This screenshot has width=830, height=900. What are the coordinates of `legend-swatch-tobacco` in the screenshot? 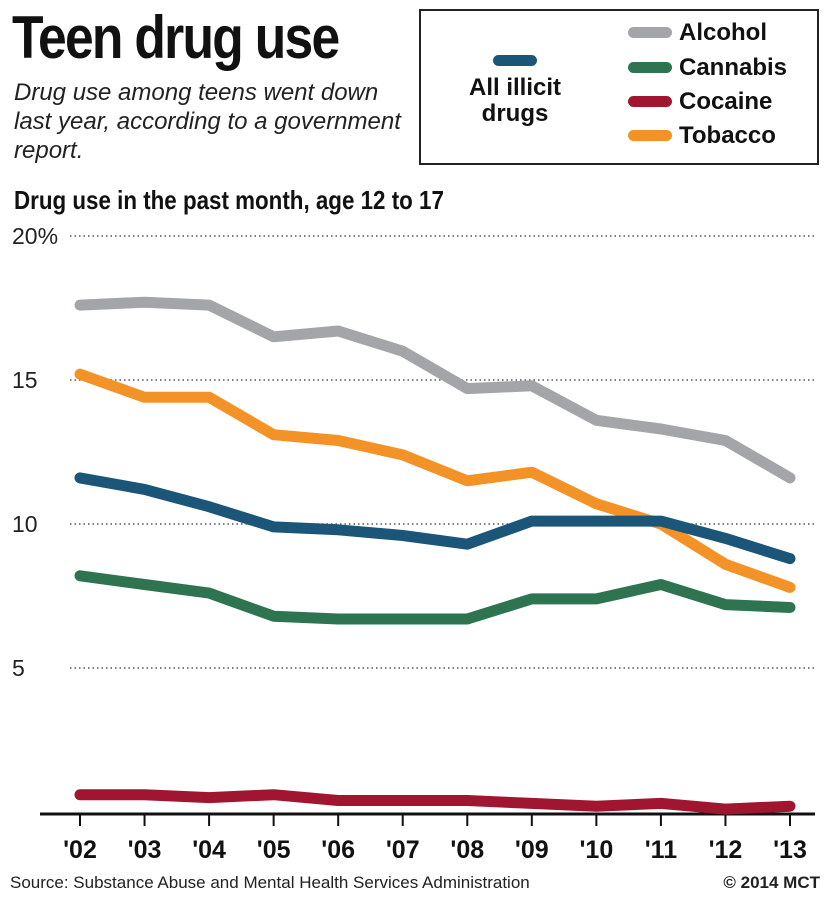 It's located at (650, 135).